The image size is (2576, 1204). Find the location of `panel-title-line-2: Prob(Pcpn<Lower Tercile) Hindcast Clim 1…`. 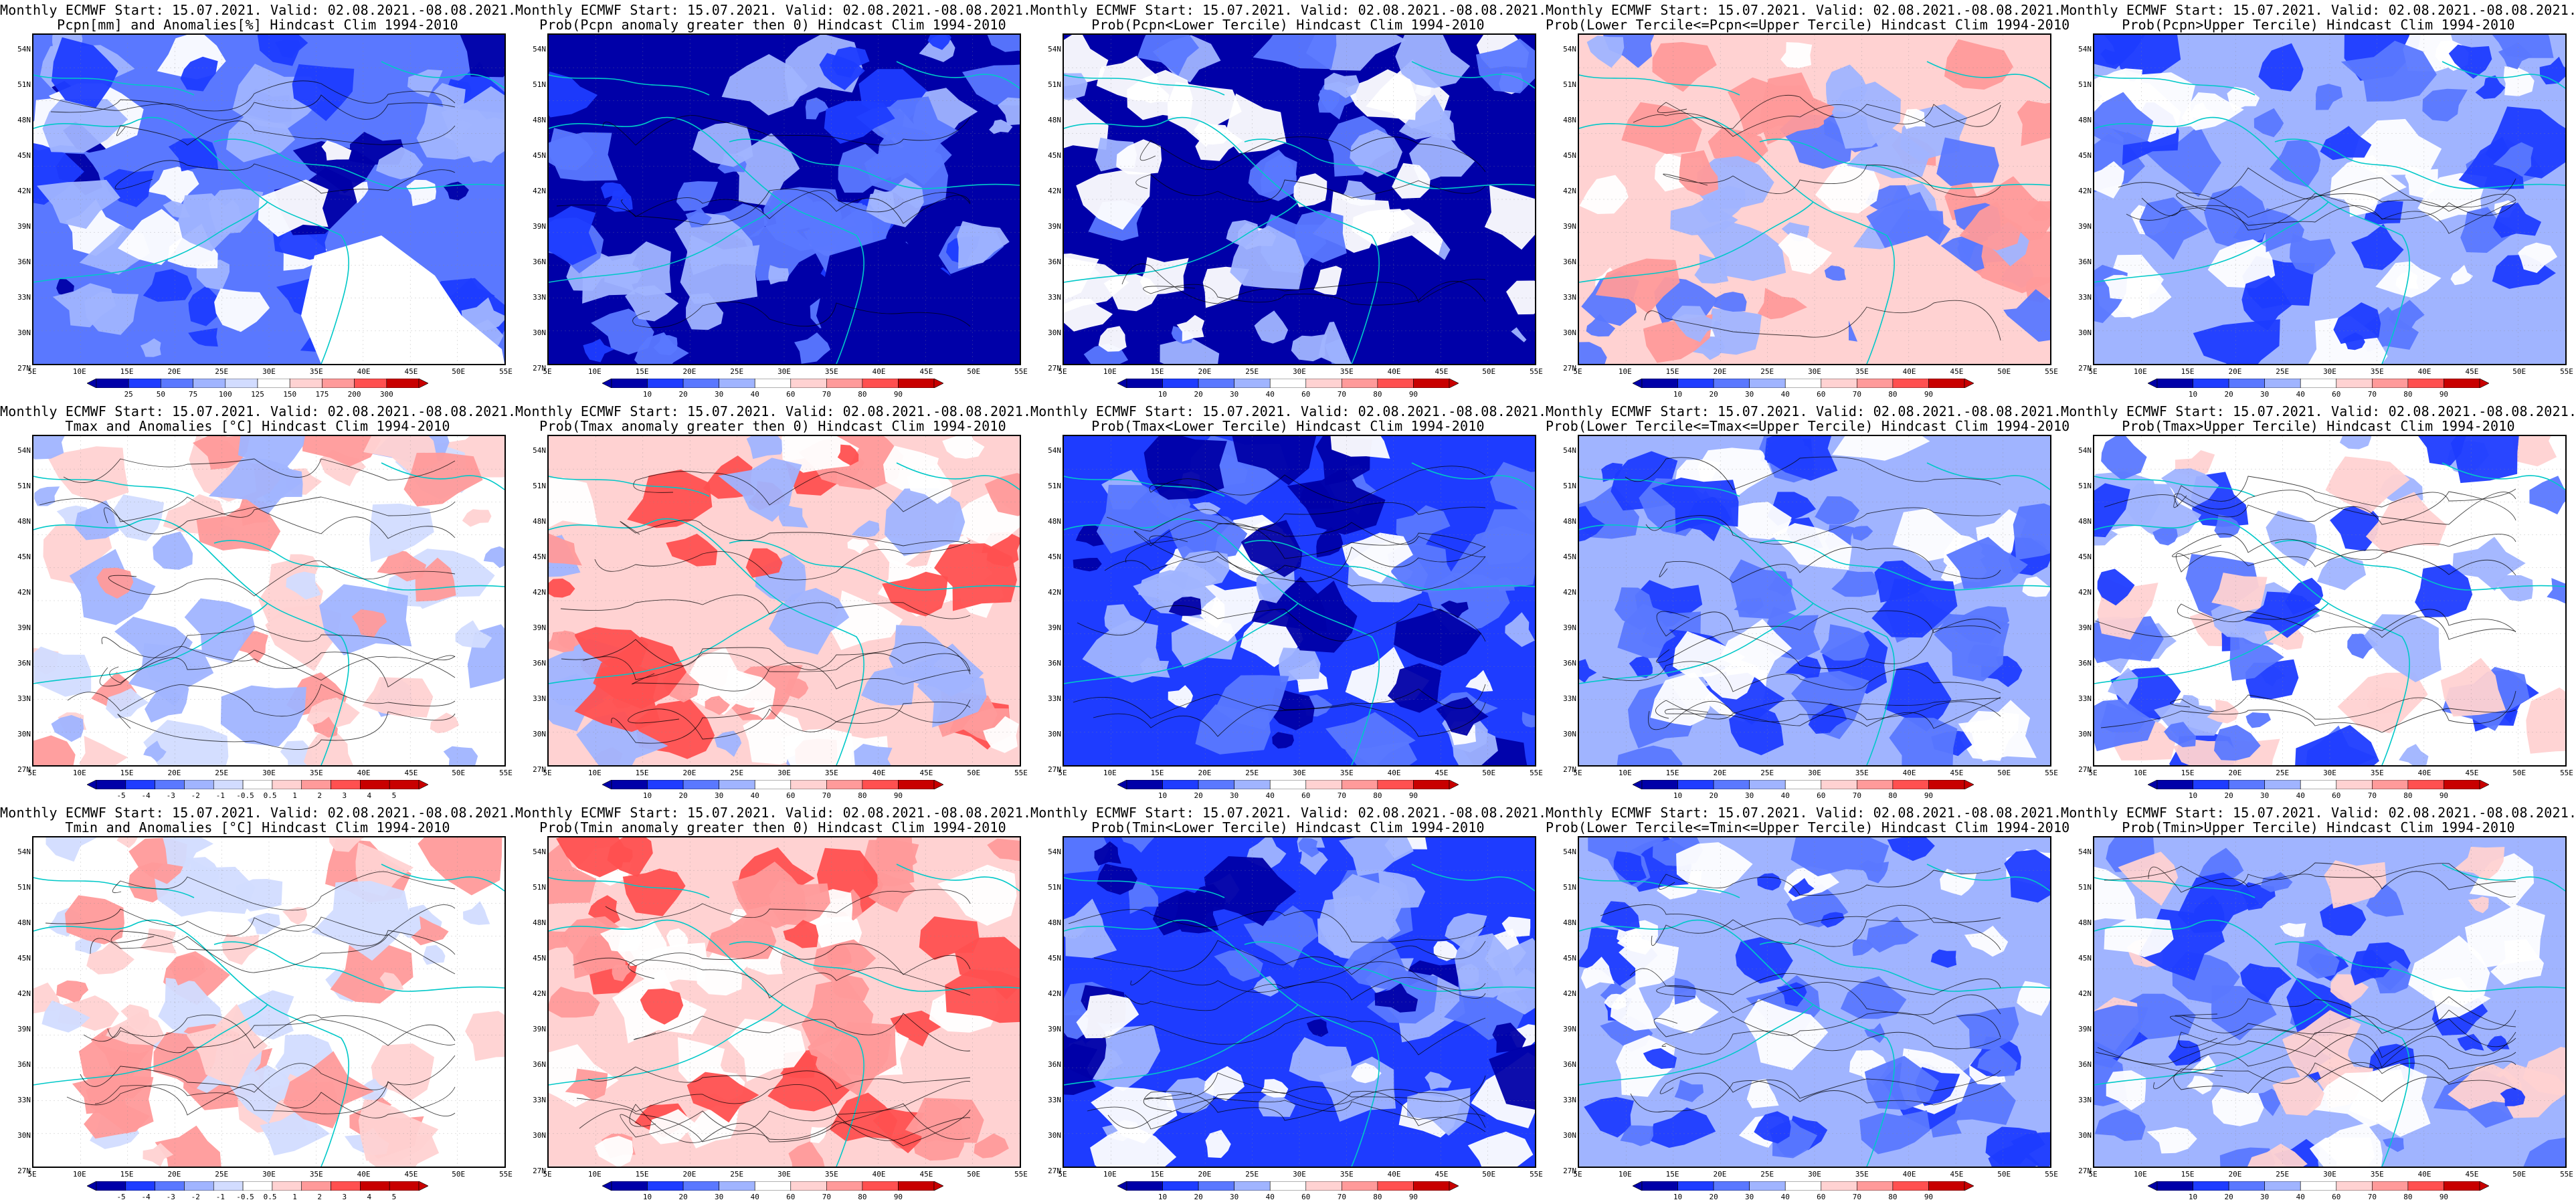

panel-title-line-2: Prob(Pcpn<Lower Tercile) Hindcast Clim 1… is located at coordinates (1288, 25).